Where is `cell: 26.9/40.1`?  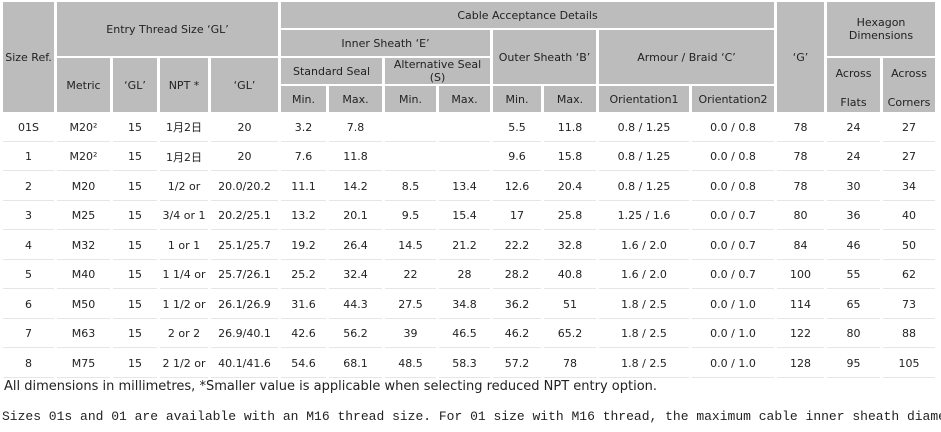
cell: 26.9/40.1 is located at coordinates (245, 334).